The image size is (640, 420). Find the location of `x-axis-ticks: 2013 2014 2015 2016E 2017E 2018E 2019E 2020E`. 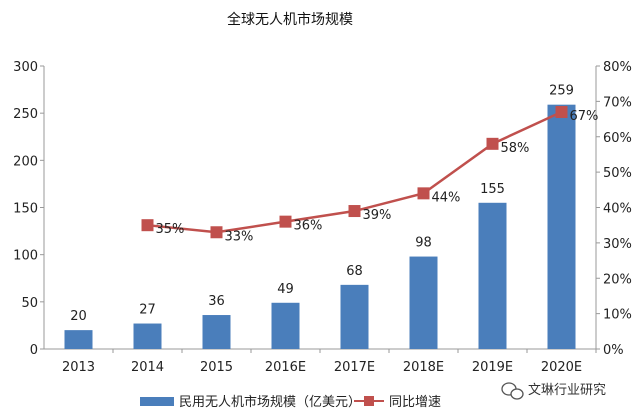

x-axis-ticks: 2013 2014 2015 2016E 2017E 2018E 2019E 2020E is located at coordinates (329, 362).